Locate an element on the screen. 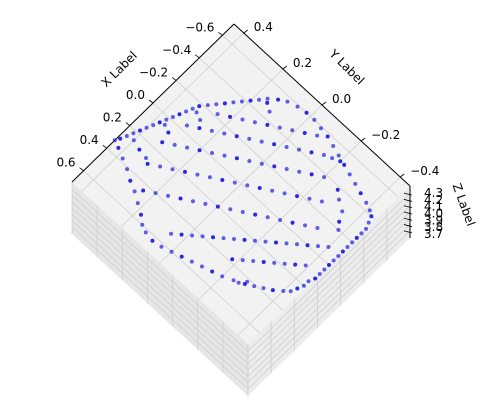 The width and height of the screenshot is (498, 412). z-axis-ticks: 4.34.24.14.03.93.83.7 is located at coordinates (423, 213).